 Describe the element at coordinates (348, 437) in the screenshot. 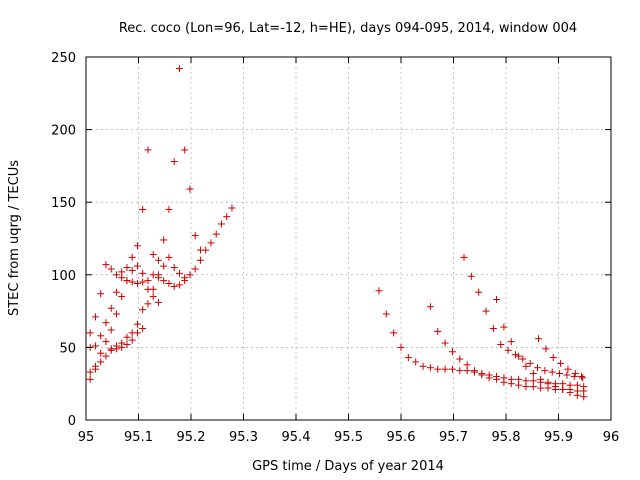

I see `x-tick-label: 95.5` at that location.